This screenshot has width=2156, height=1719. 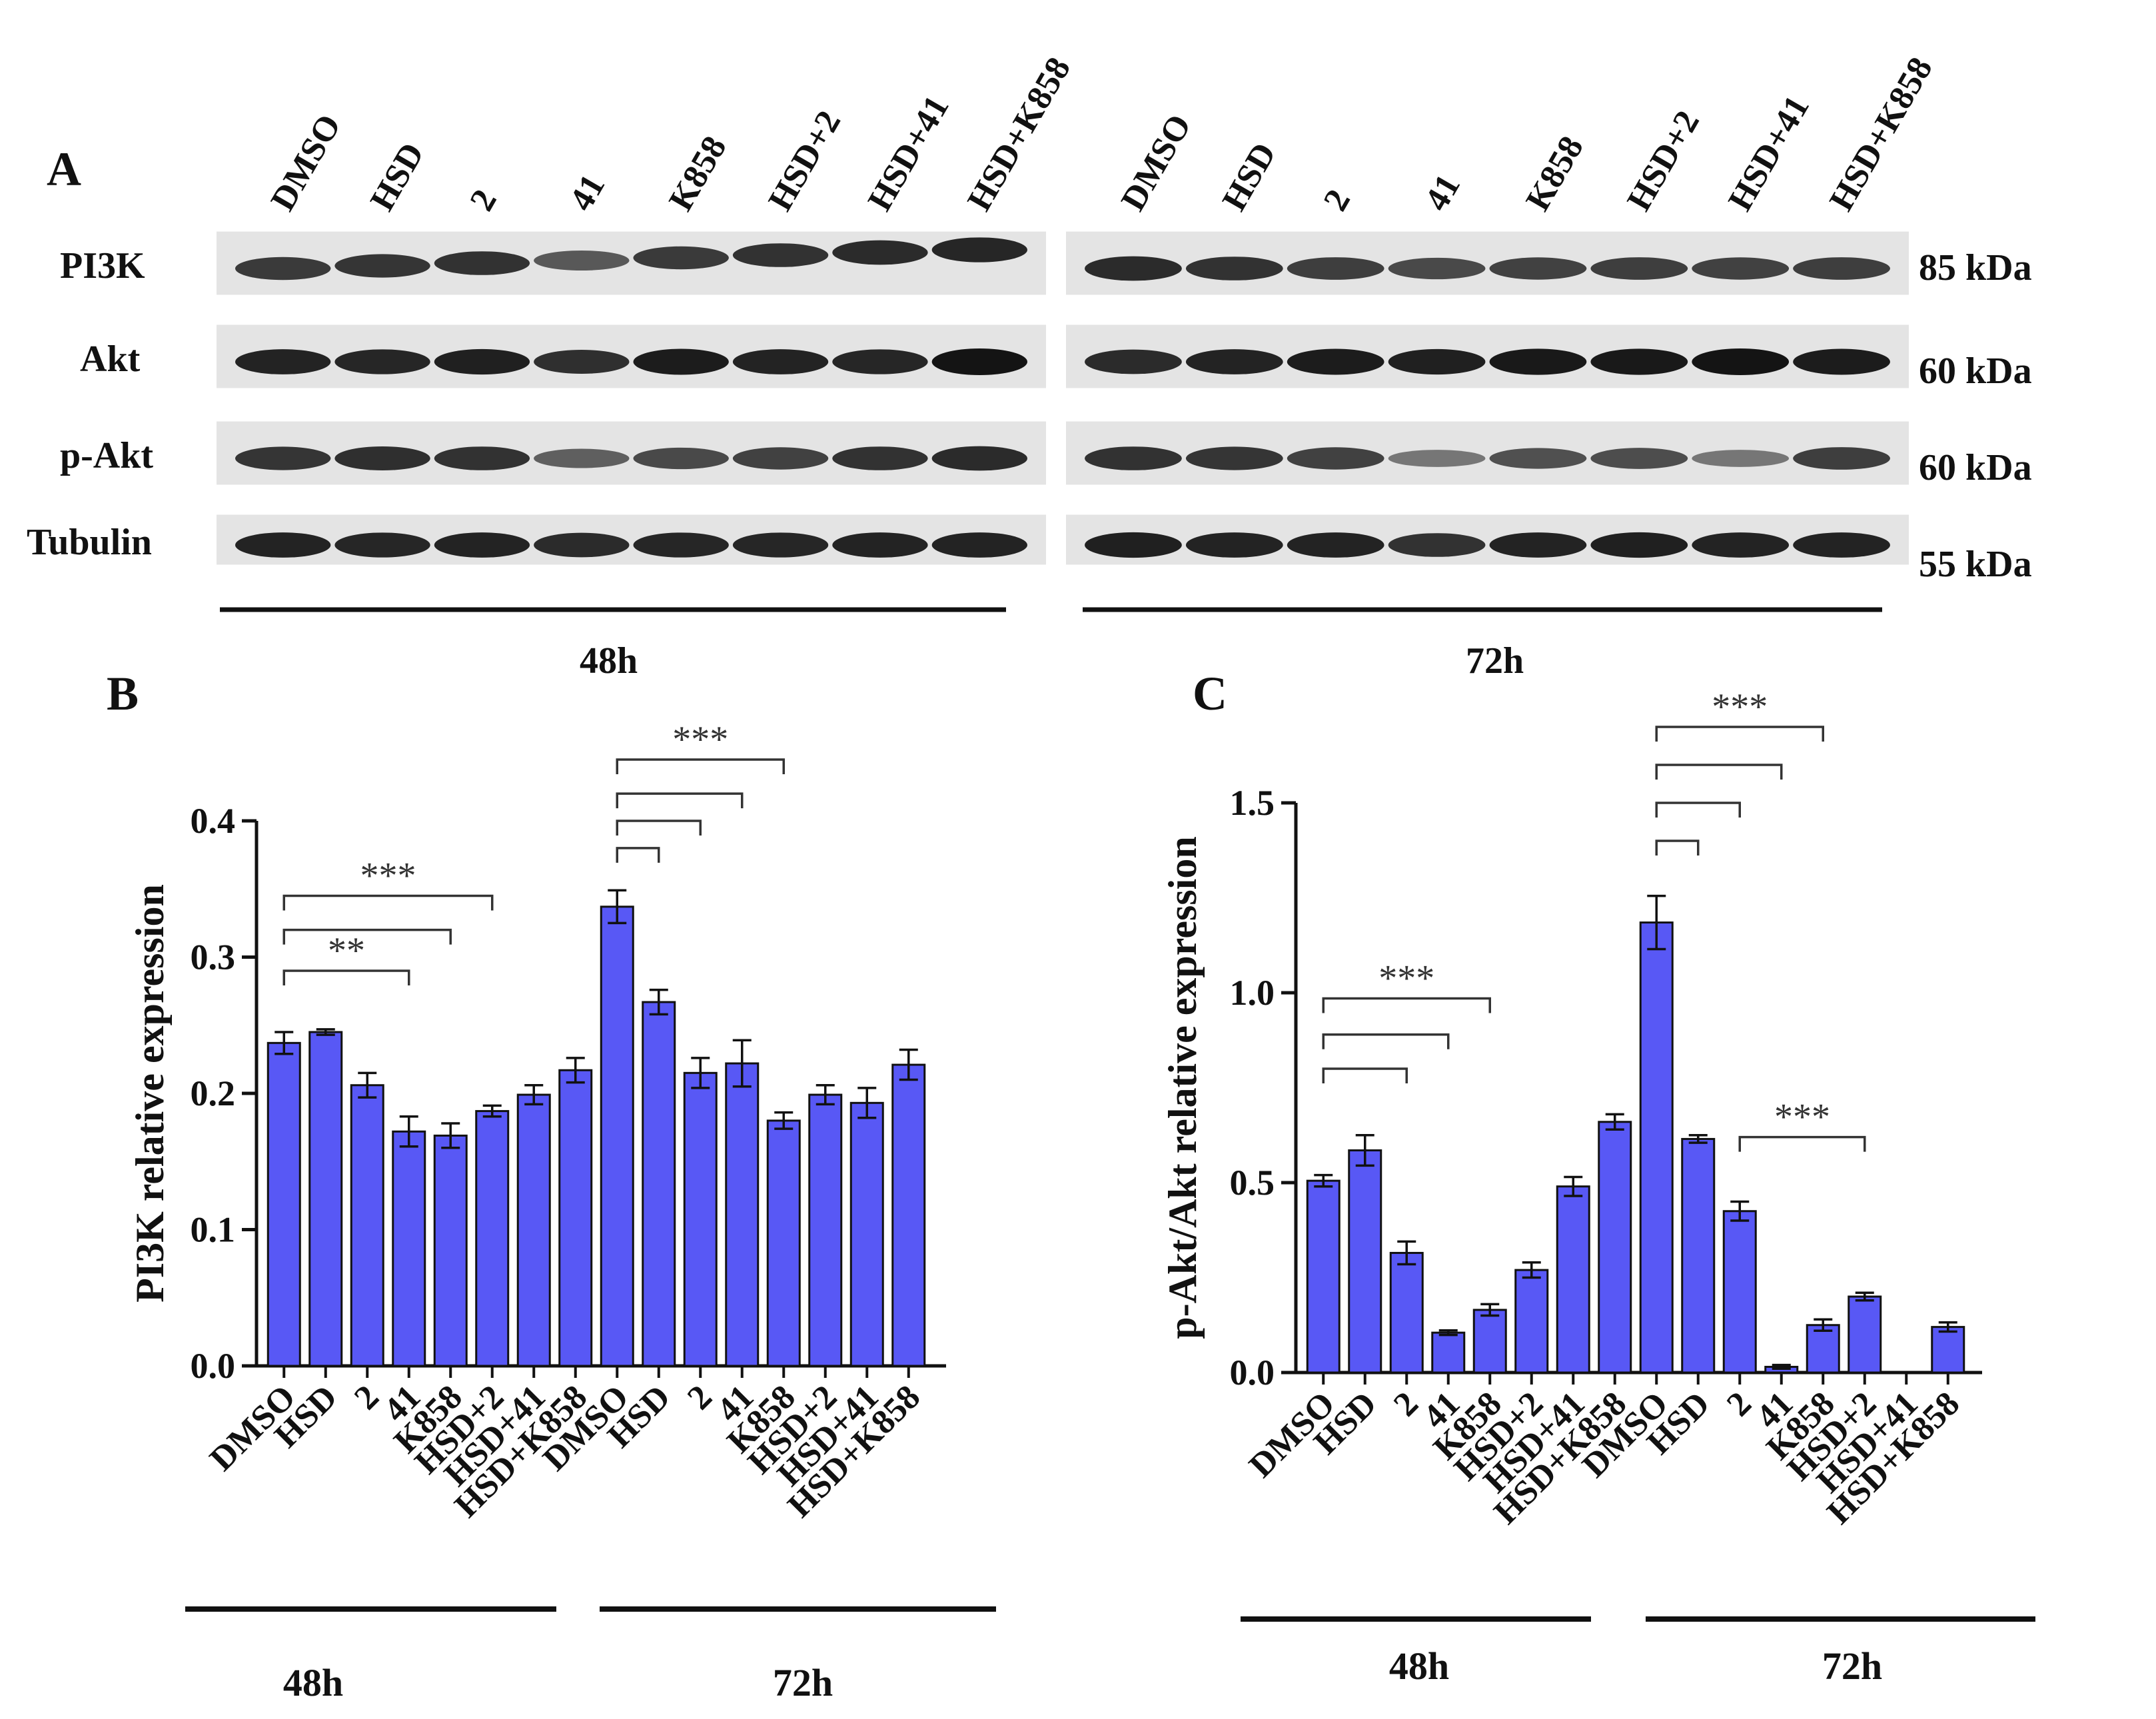 I want to click on y-tick-label: 1.0, so click(x=1253, y=993).